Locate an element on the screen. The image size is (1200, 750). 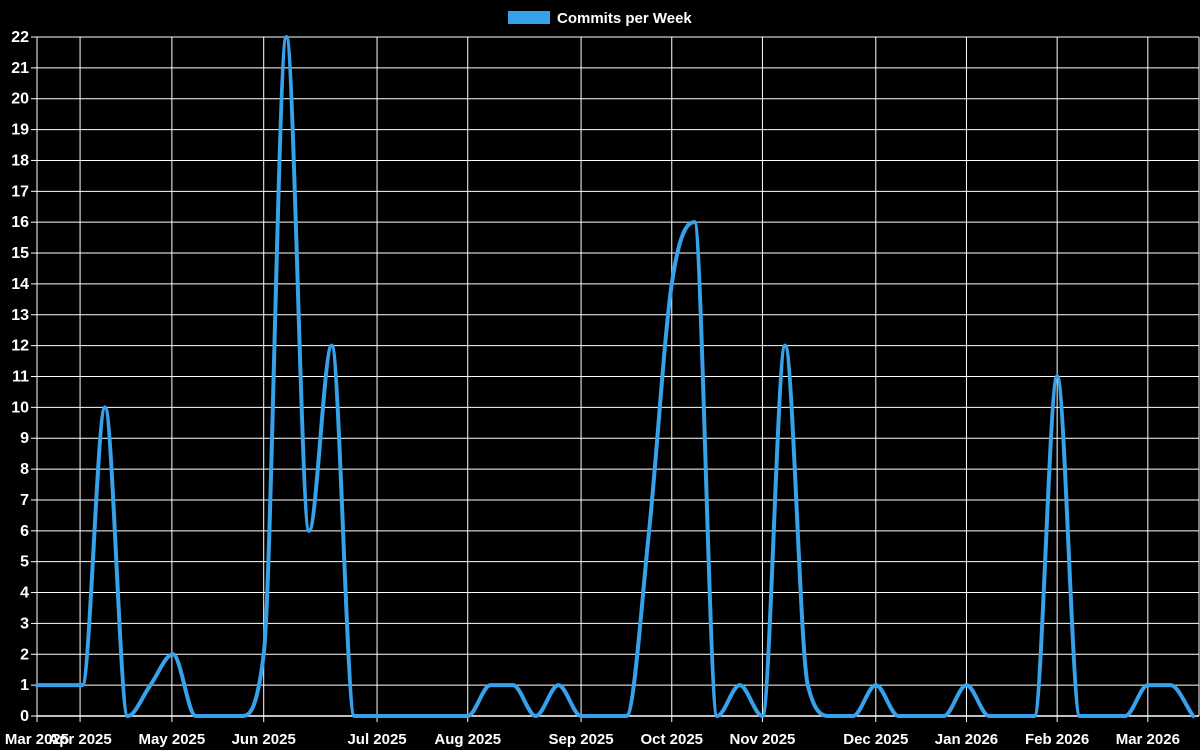
y-tick-label: 8 is located at coordinates (24, 469).